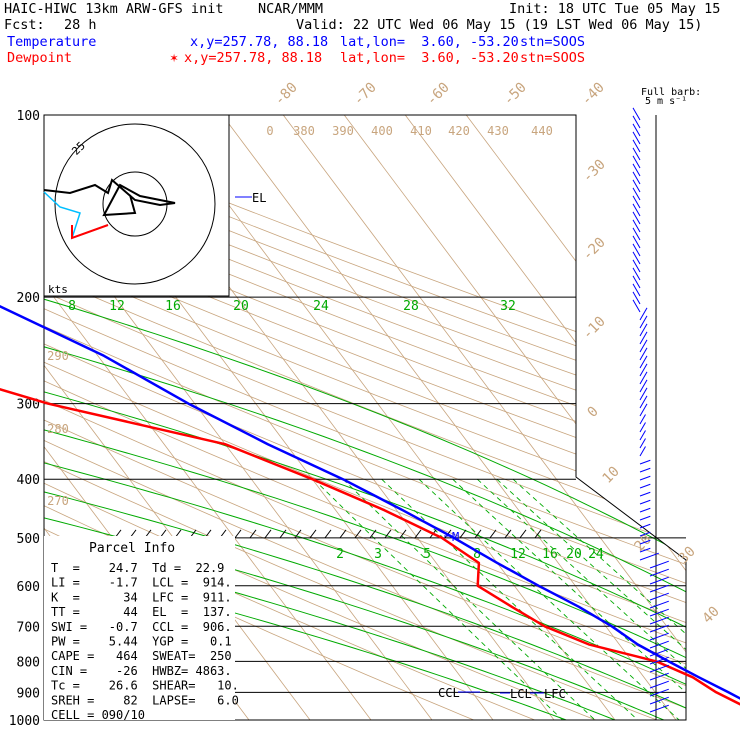  I want to click on parcel-box, so click(139, 628).